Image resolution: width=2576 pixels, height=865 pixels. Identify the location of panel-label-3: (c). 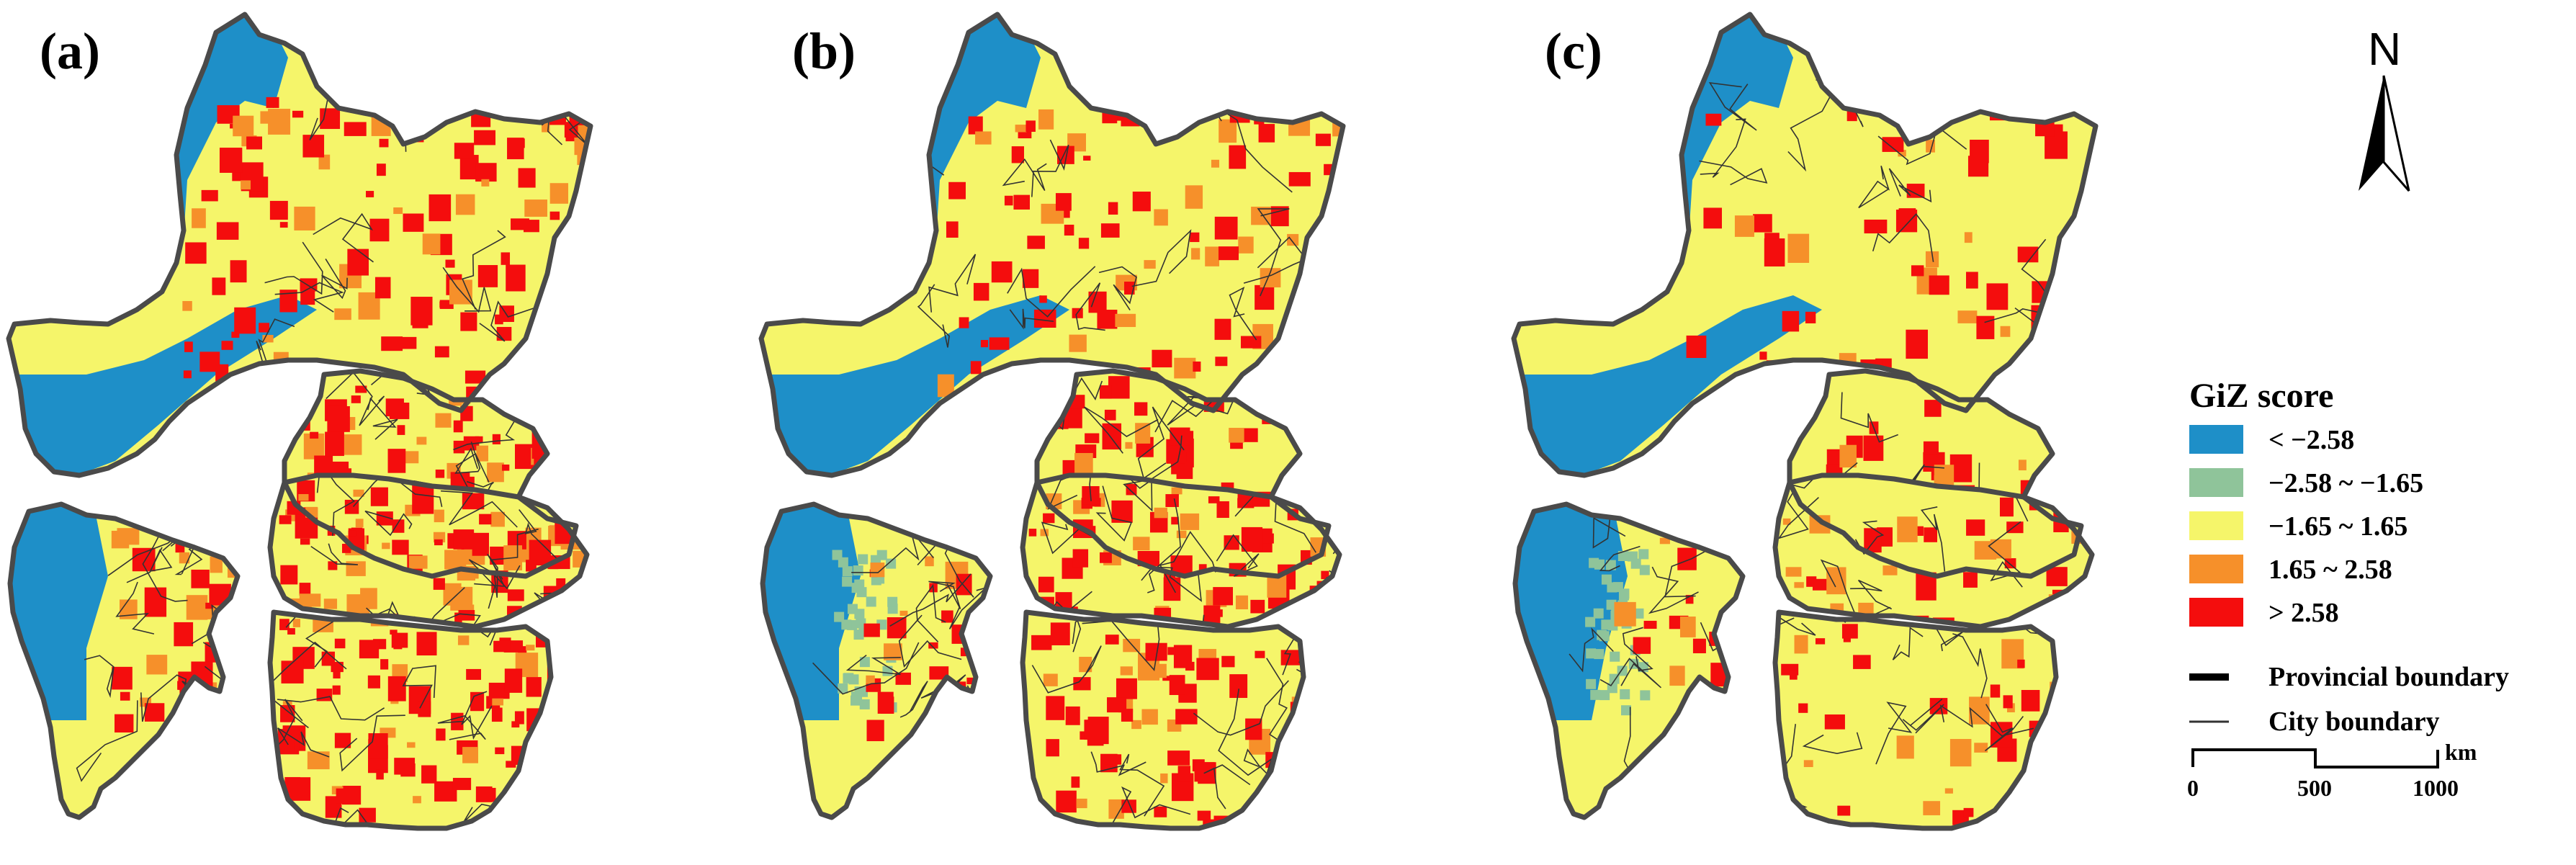
(1573, 51).